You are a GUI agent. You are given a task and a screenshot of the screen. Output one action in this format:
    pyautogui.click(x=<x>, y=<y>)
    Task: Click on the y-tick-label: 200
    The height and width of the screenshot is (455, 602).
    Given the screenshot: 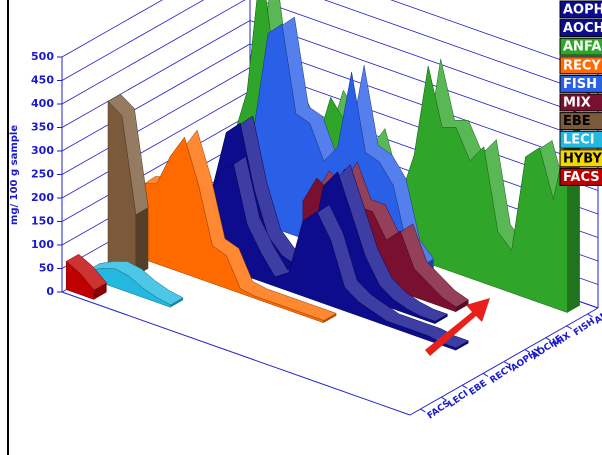 What is the action you would take?
    pyautogui.click(x=42, y=197)
    